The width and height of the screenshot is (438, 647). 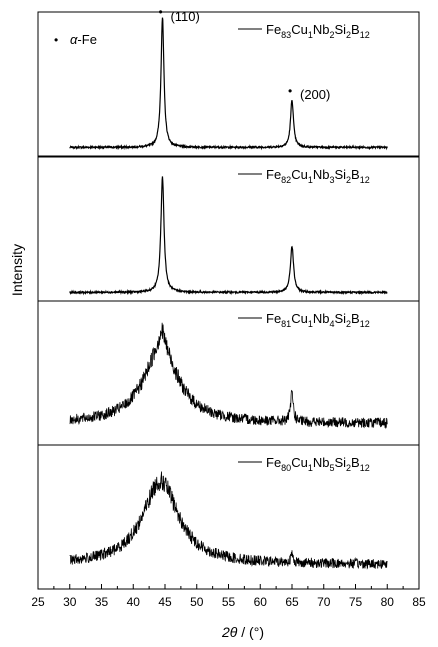 I want to click on legend-subscript: 82, so click(x=286, y=180).